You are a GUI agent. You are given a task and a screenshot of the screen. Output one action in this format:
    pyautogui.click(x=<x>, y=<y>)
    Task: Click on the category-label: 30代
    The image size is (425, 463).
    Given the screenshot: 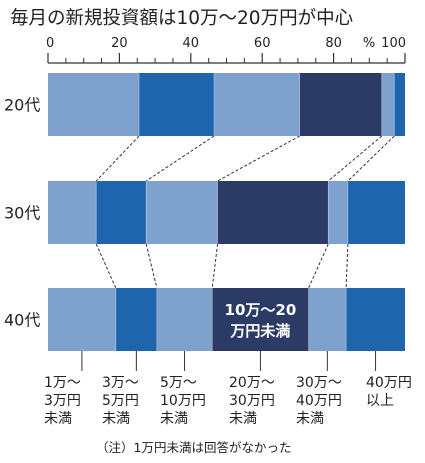 What is the action you would take?
    pyautogui.click(x=22, y=213)
    